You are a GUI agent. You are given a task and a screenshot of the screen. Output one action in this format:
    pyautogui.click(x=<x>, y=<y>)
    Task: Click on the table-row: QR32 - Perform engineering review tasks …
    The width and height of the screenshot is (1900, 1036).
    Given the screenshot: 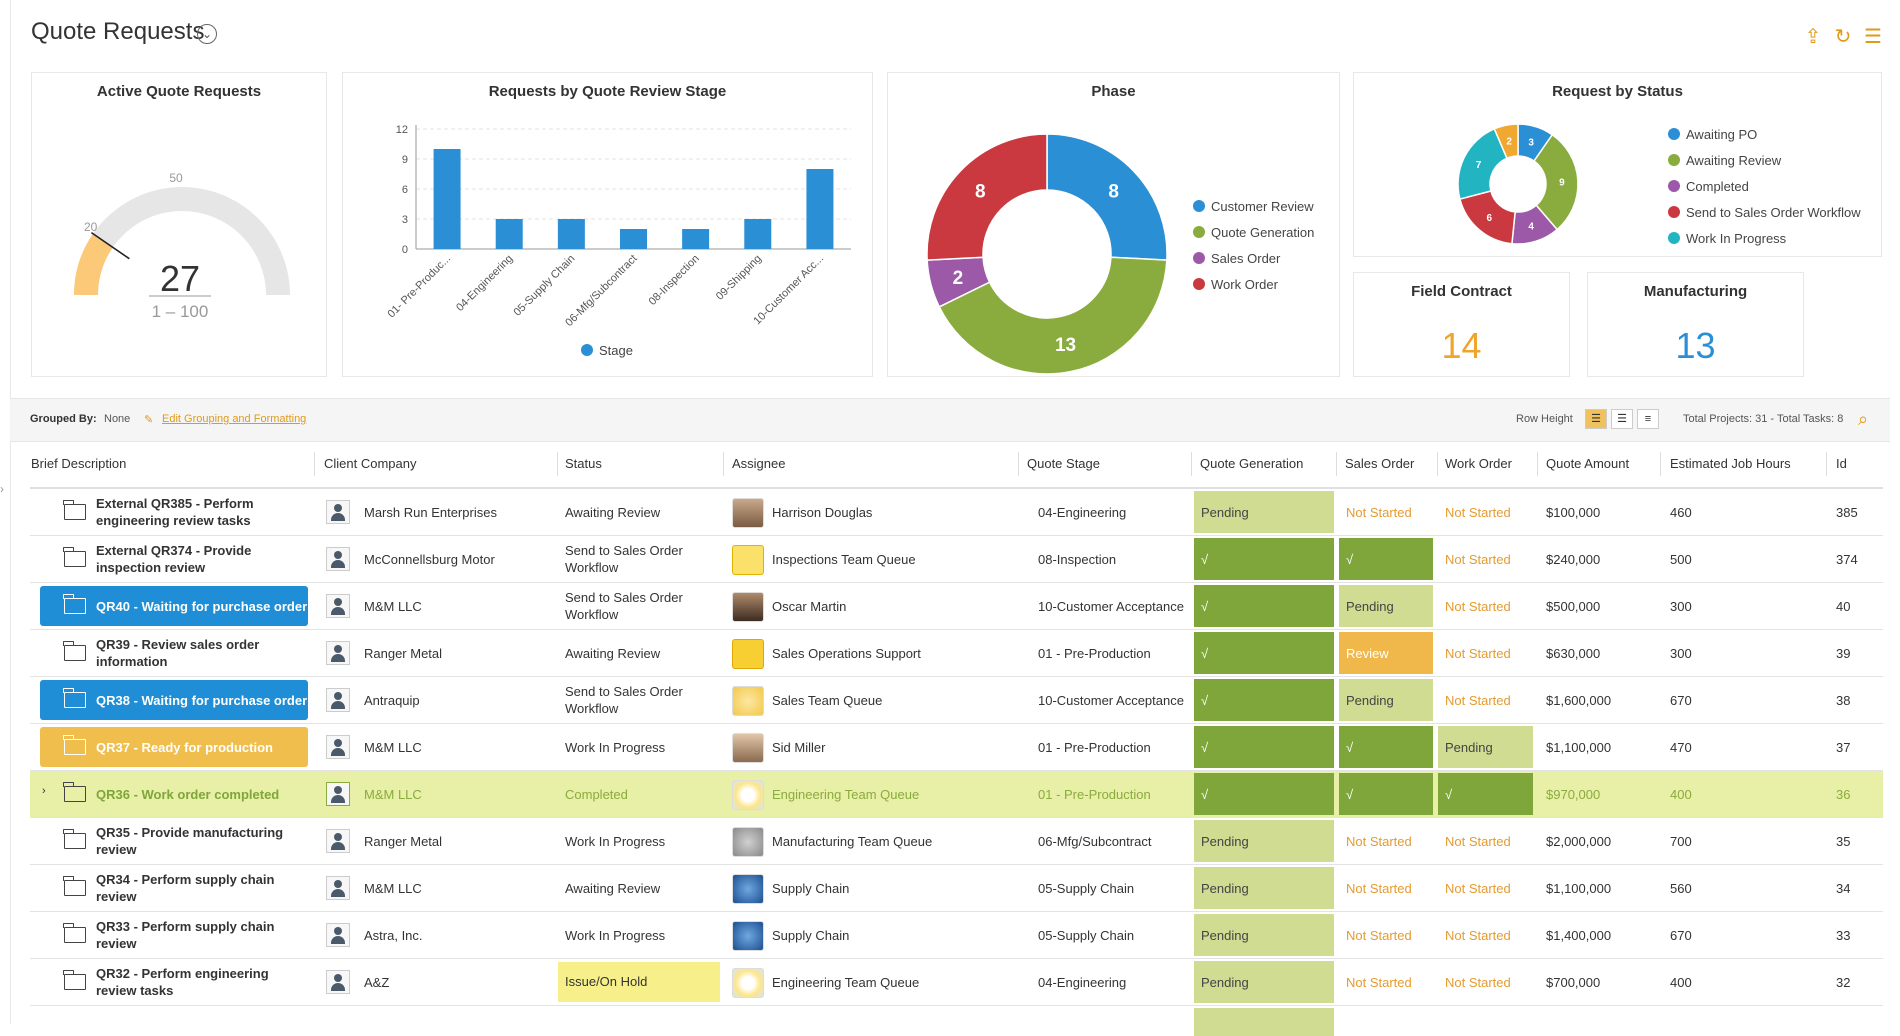 What is the action you would take?
    pyautogui.click(x=956, y=982)
    